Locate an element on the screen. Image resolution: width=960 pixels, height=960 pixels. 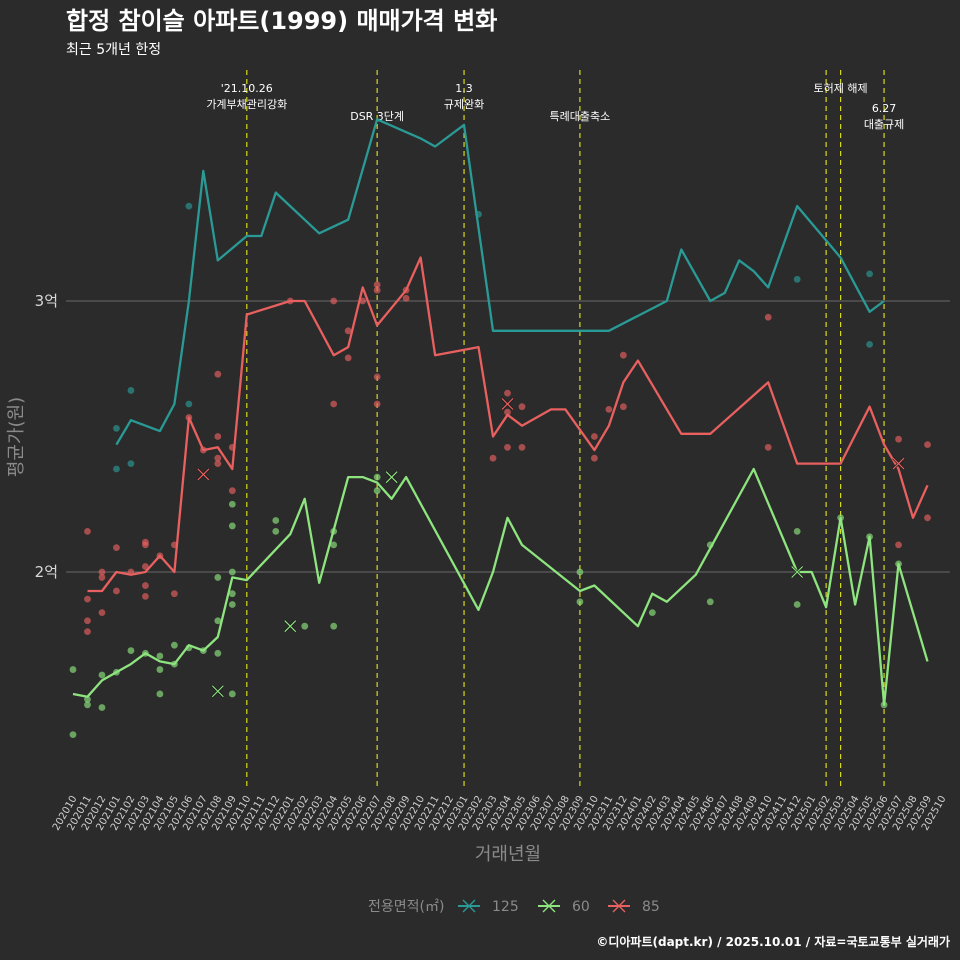
y-axis-label: 평균가(원) is located at coordinates (16, 437).